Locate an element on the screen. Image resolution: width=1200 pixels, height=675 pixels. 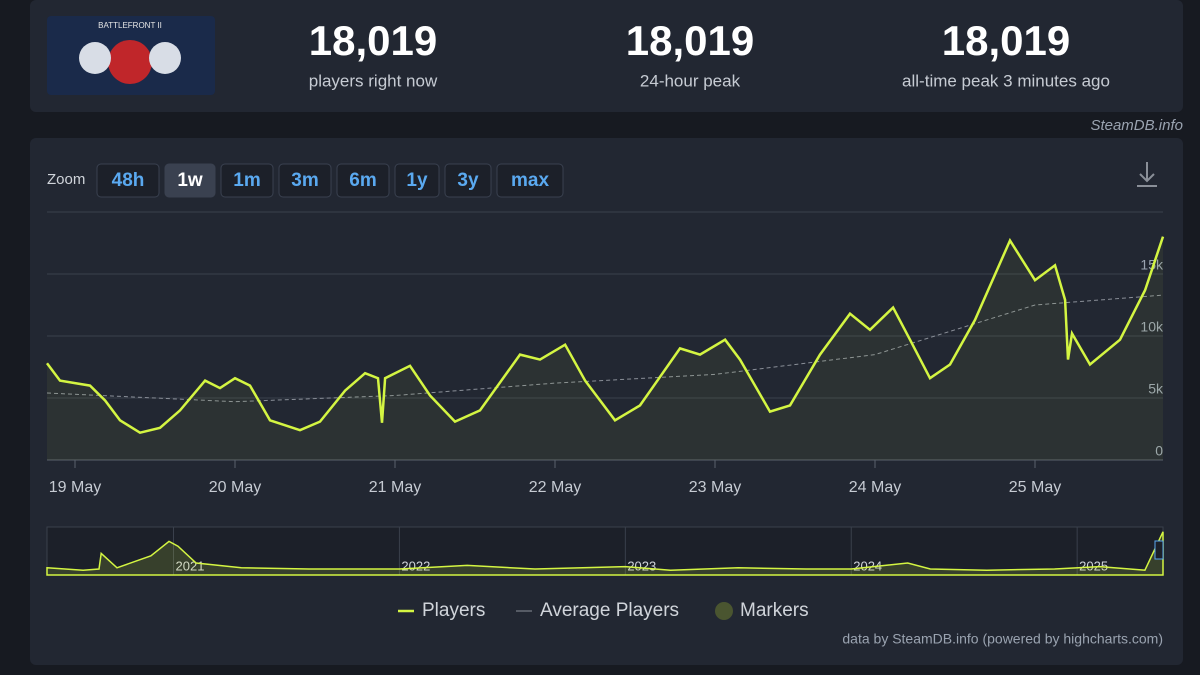
zoom-button-label: 1w is located at coordinates (190, 180).